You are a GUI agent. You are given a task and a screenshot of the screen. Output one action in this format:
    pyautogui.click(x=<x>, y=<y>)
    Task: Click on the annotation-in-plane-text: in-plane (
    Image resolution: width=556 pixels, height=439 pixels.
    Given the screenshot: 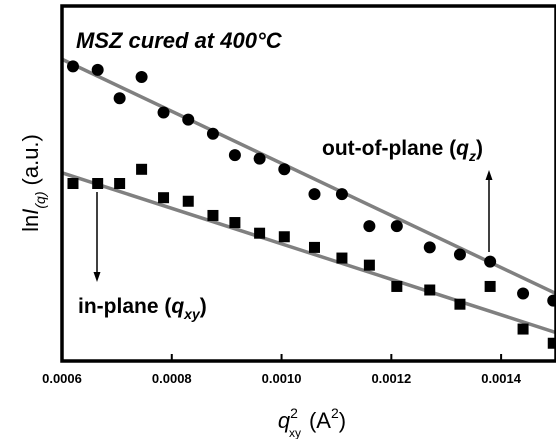 What is the action you would take?
    pyautogui.click(x=124, y=306)
    